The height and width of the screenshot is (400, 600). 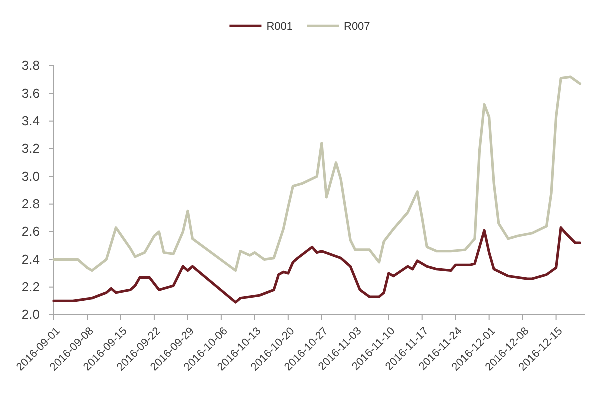 I want to click on y-tick-label: 3.6, so click(x=31, y=93).